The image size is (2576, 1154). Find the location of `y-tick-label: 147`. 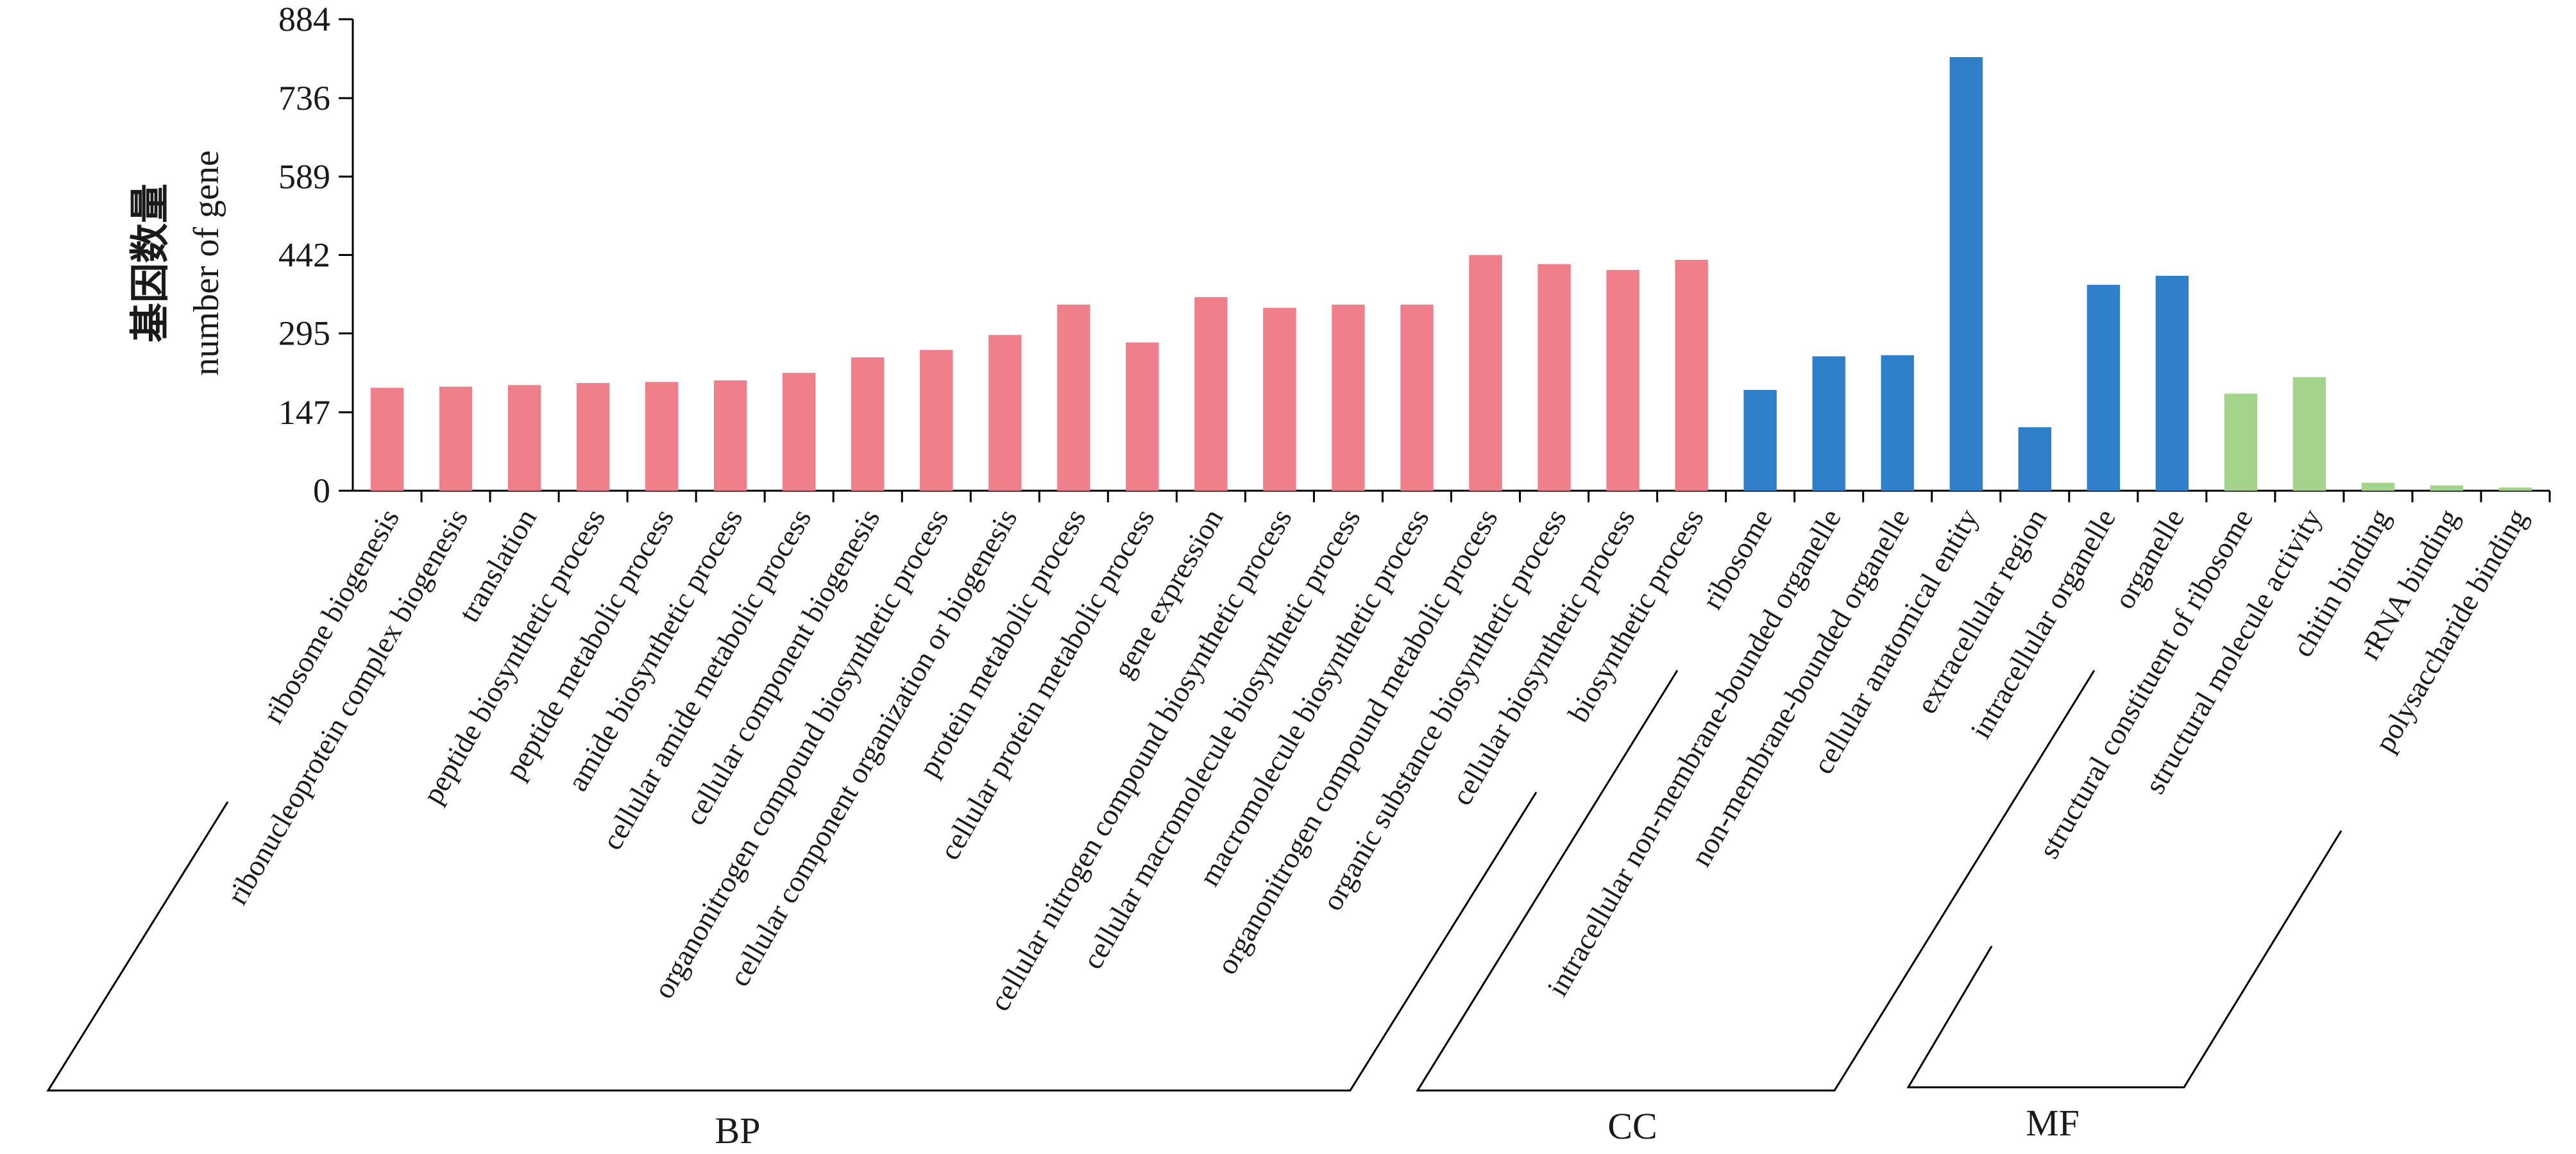

y-tick-label: 147 is located at coordinates (304, 412).